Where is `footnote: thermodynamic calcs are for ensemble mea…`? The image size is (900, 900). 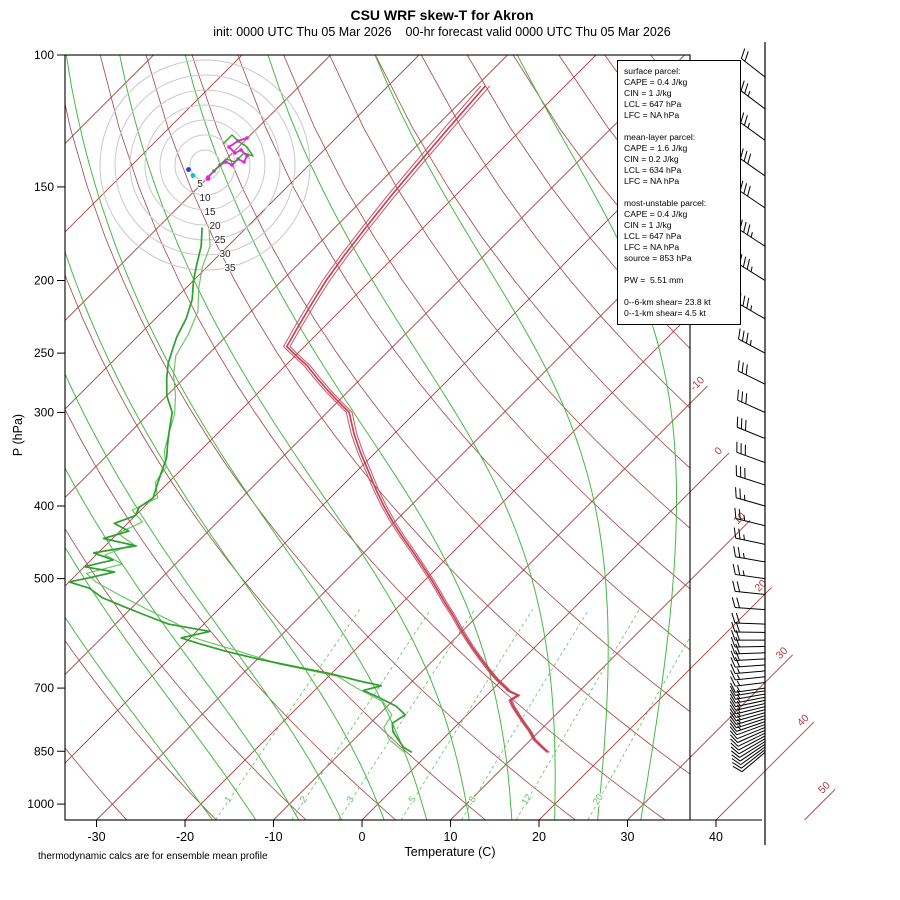 footnote: thermodynamic calcs are for ensemble mea… is located at coordinates (153, 856).